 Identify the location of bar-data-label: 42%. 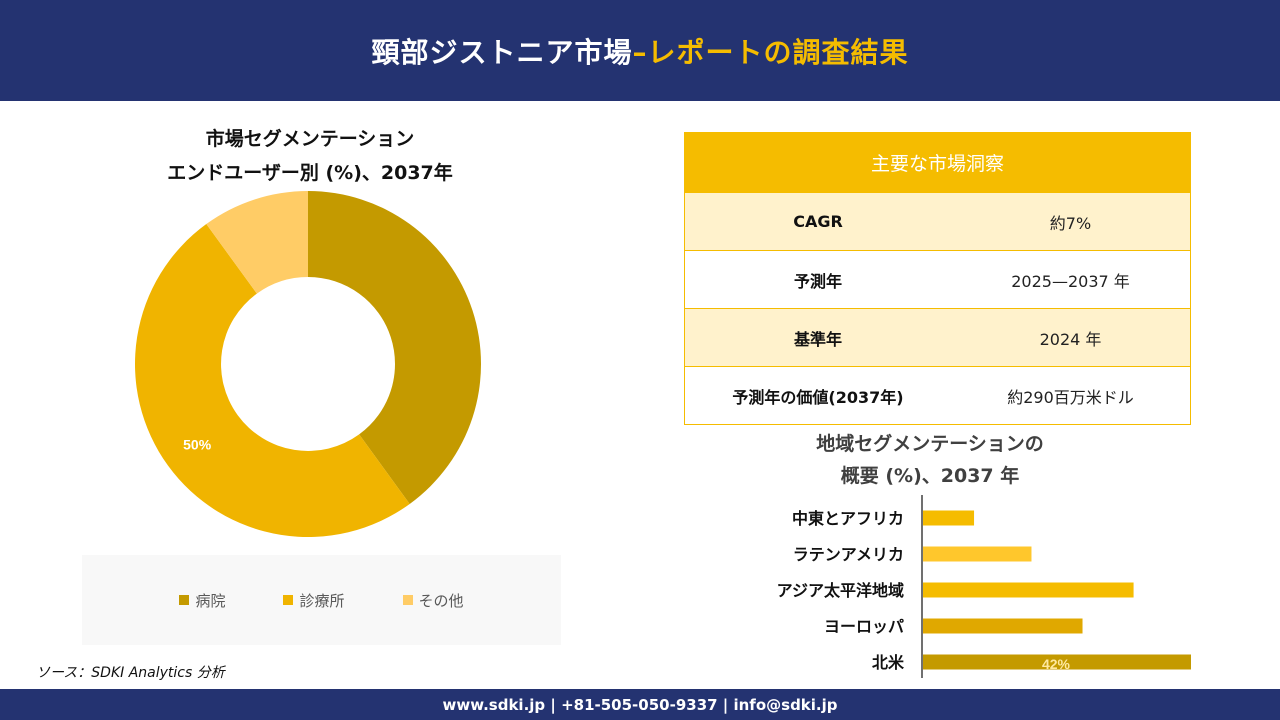
(1056, 664).